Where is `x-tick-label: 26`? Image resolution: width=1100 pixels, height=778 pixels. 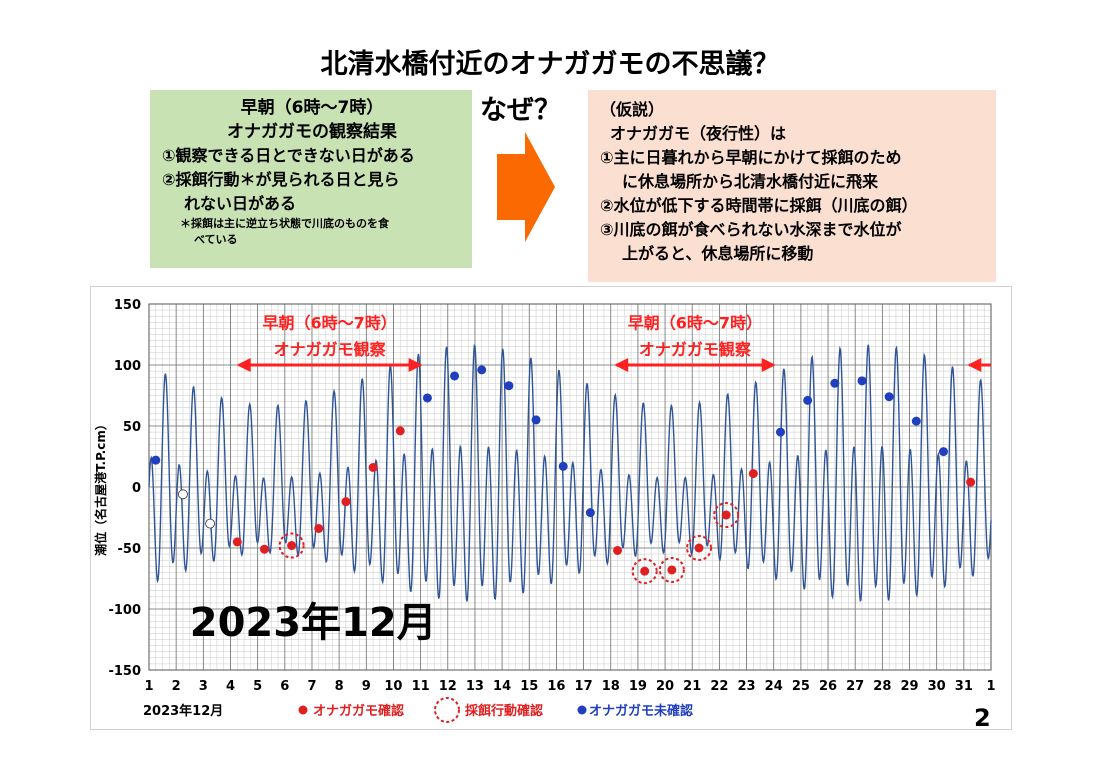 x-tick-label: 26 is located at coordinates (828, 686).